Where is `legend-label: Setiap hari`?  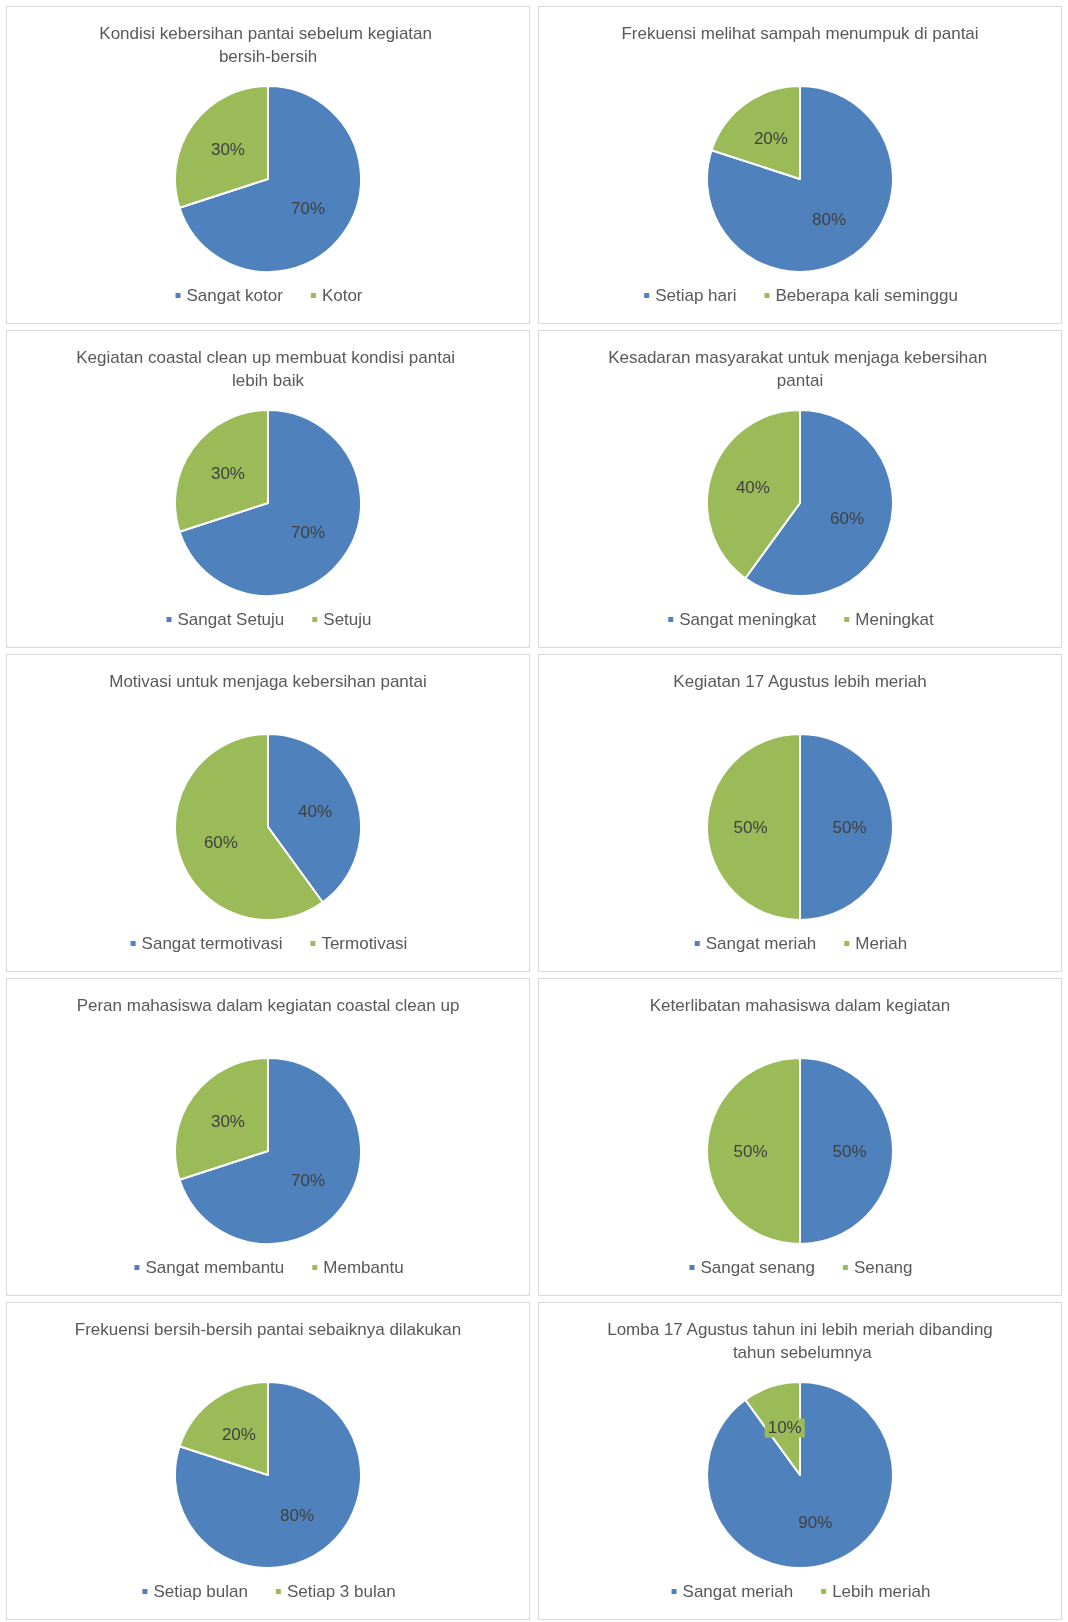
legend-label: Setiap hari is located at coordinates (696, 295).